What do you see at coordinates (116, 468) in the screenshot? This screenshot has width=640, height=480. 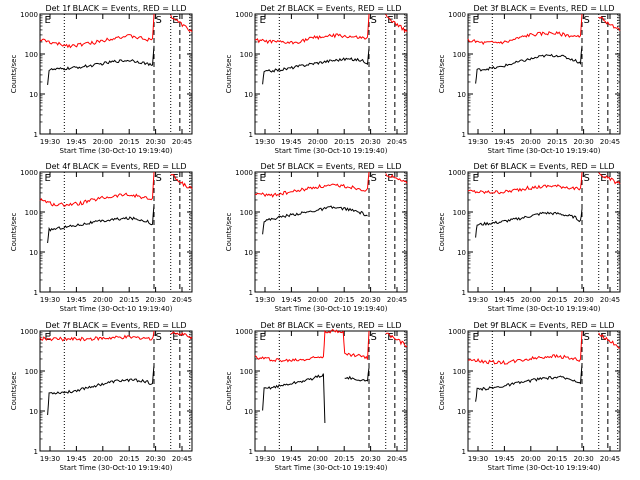 I see `chart-7-xlabel: Start Time (30-Oct-10 19:19:40)` at bounding box center [116, 468].